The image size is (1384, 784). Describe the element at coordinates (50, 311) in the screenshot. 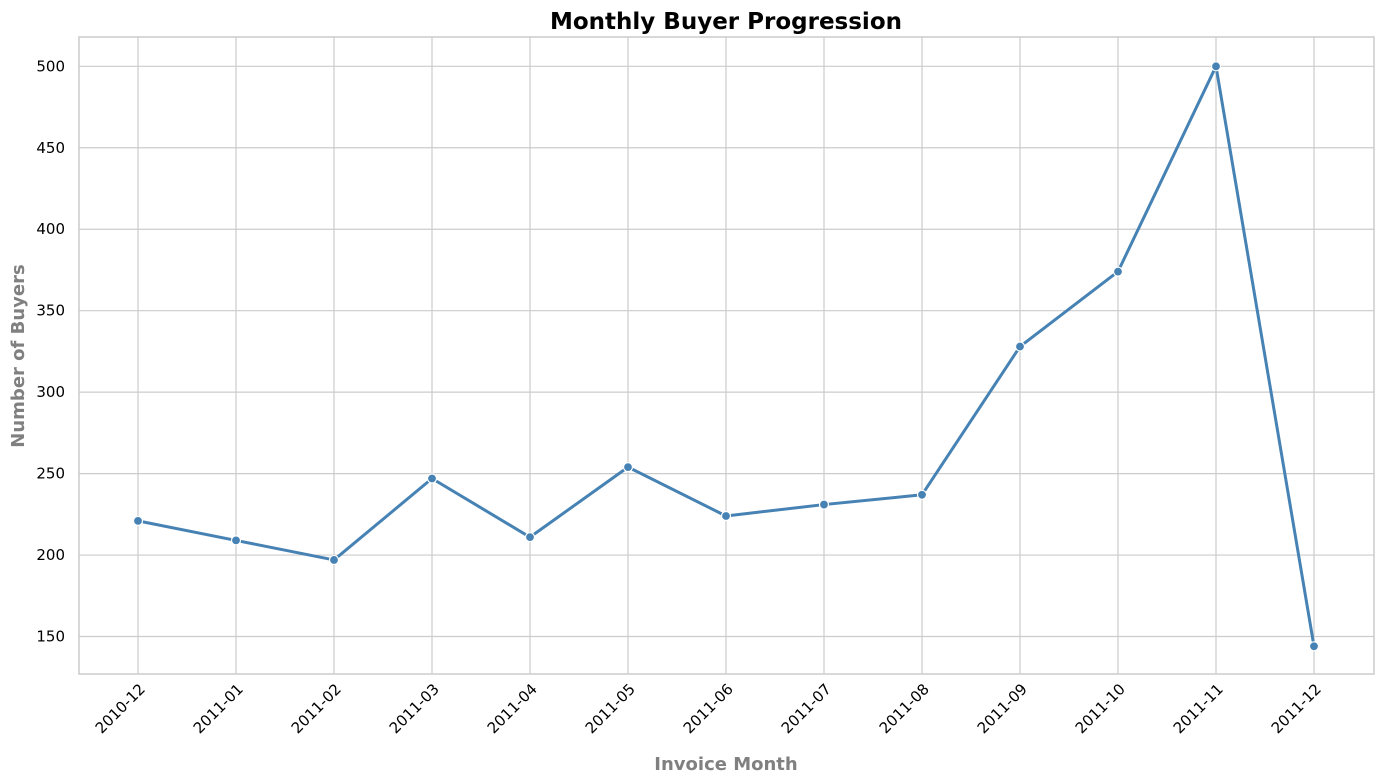

I see `y-tick-label: 350` at that location.